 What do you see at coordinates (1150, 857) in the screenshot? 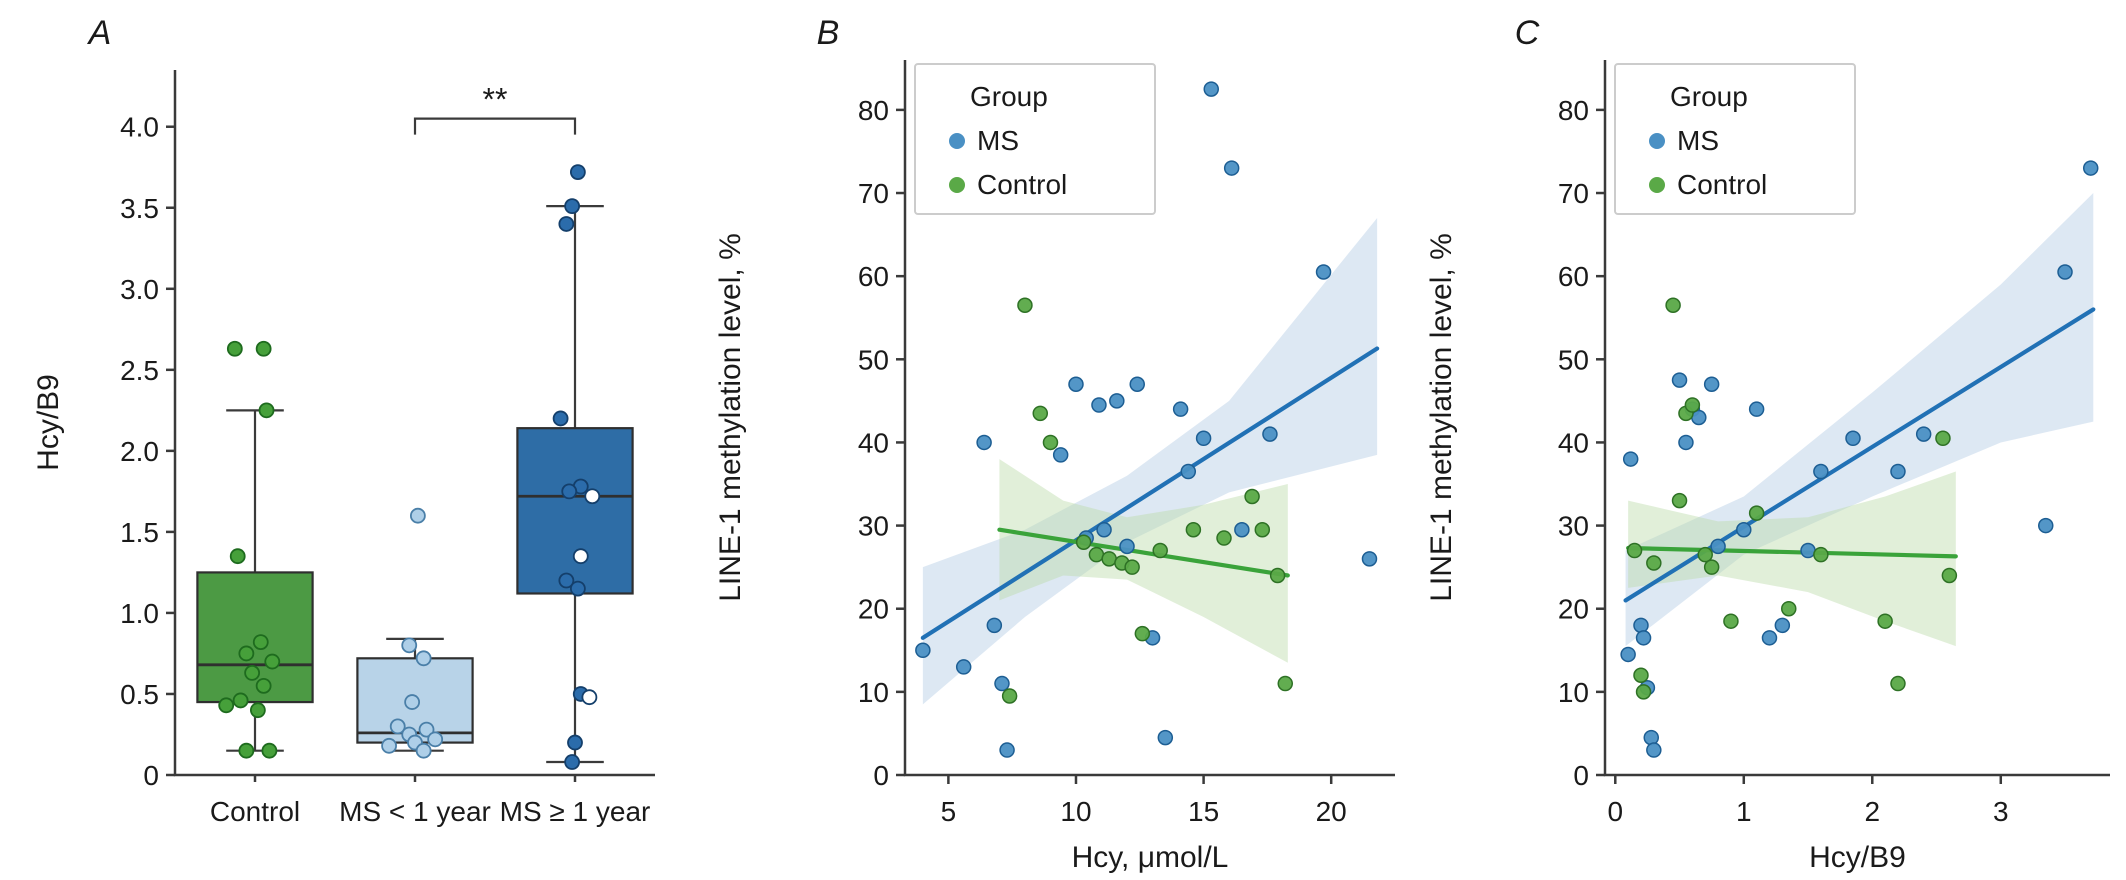
I see `x-axis-label: Hcy, μmol/L` at bounding box center [1150, 857].